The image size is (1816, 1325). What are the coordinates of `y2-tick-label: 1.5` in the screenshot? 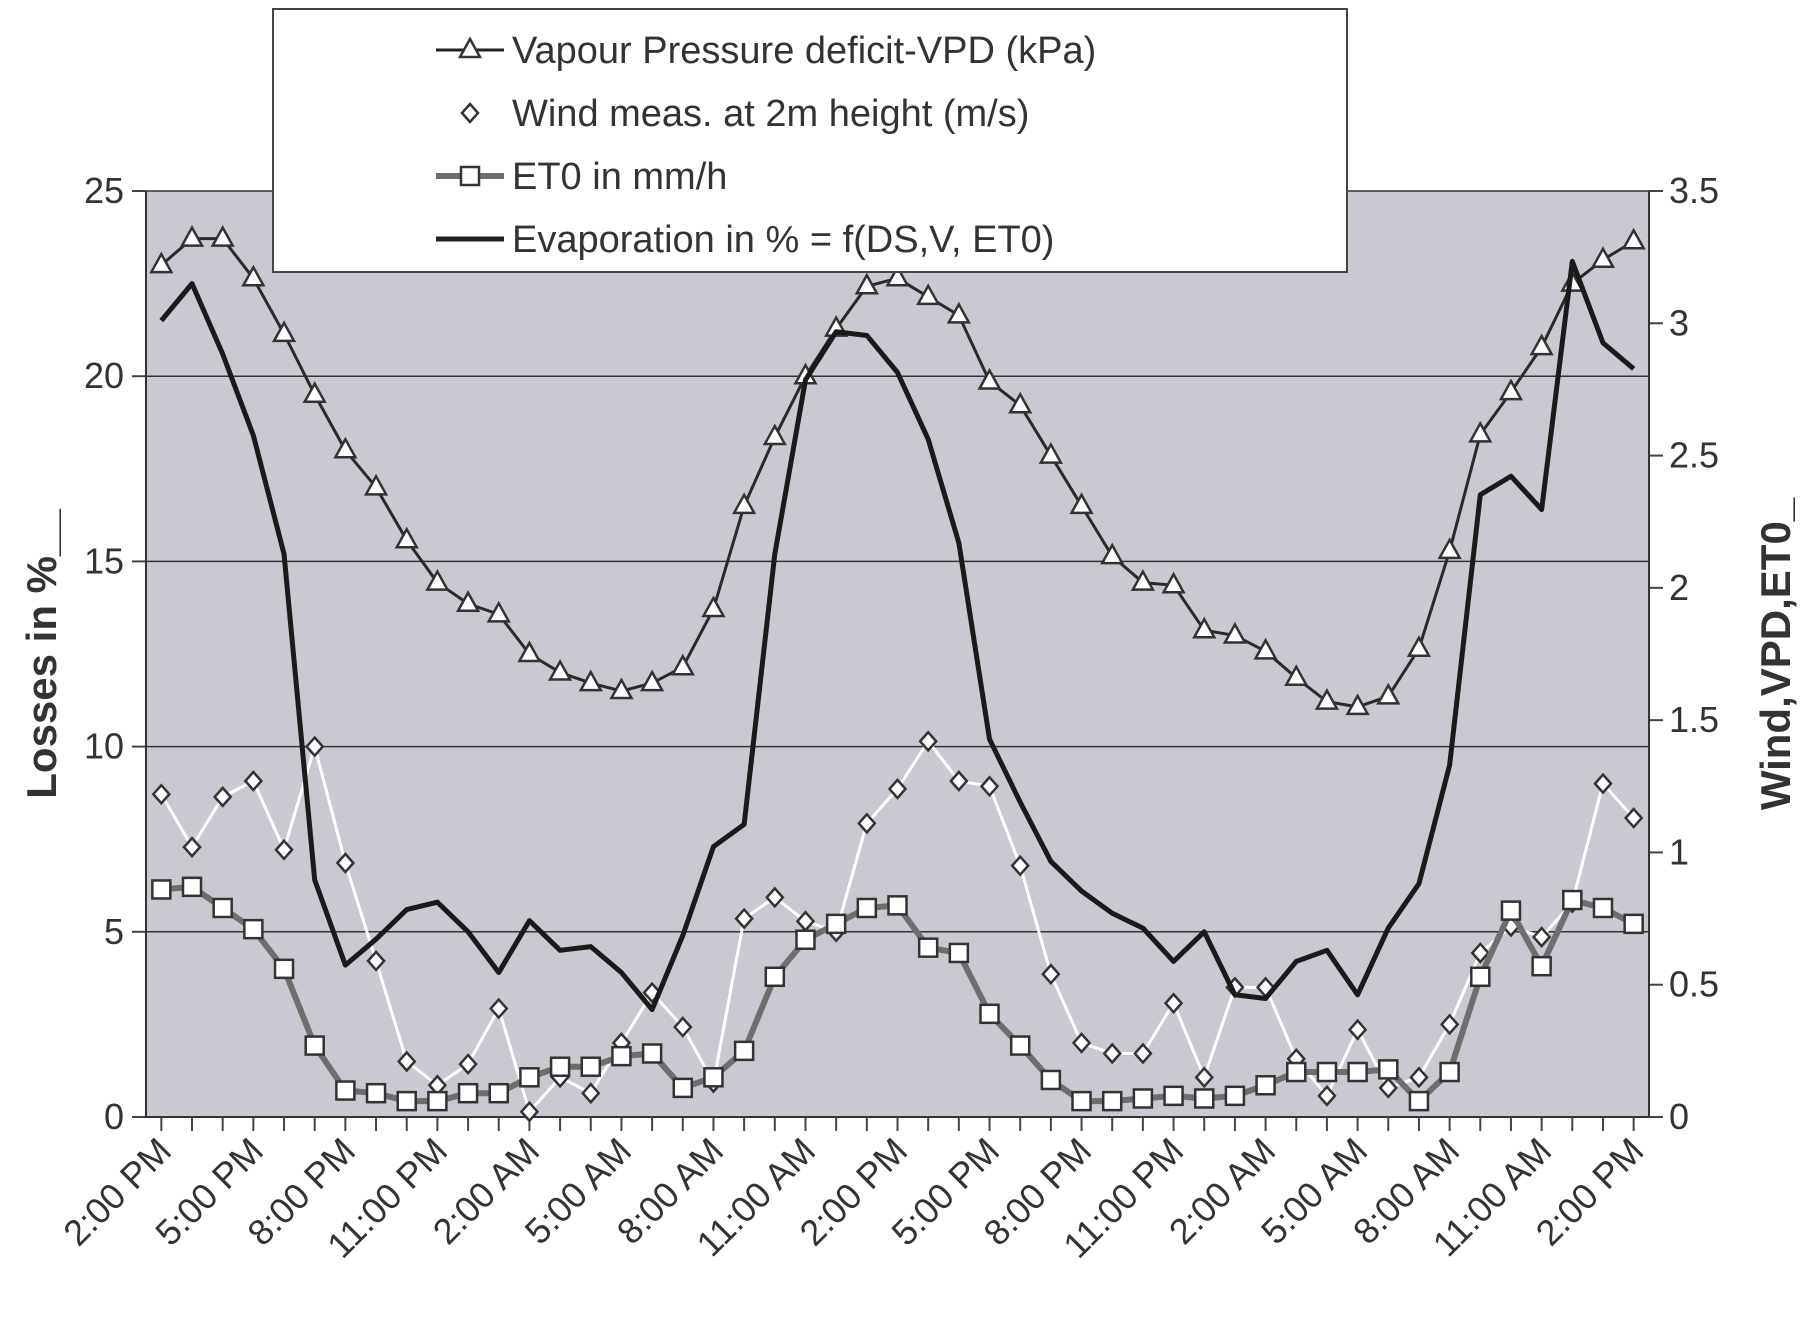 It's located at (1694, 719).